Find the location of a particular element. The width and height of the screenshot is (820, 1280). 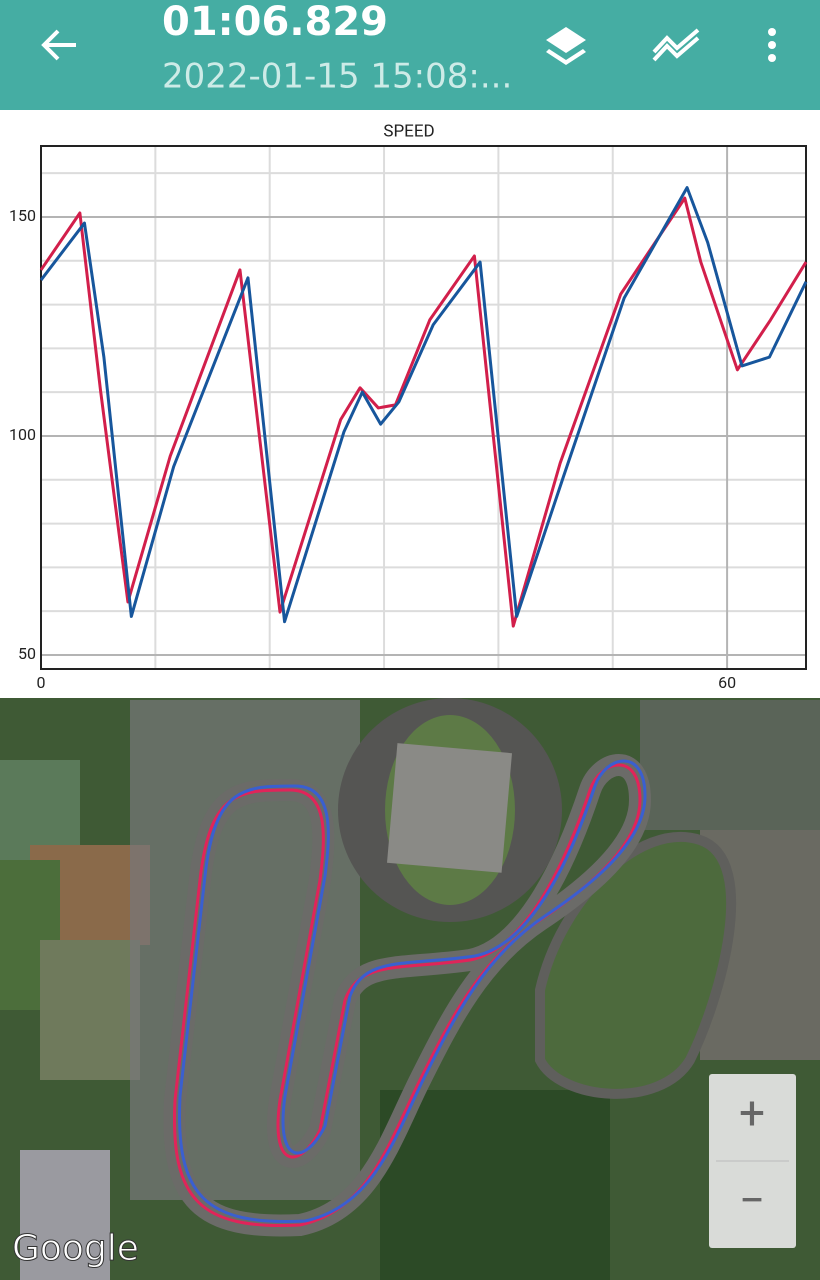

map-attribution: Google is located at coordinates (75, 1248).